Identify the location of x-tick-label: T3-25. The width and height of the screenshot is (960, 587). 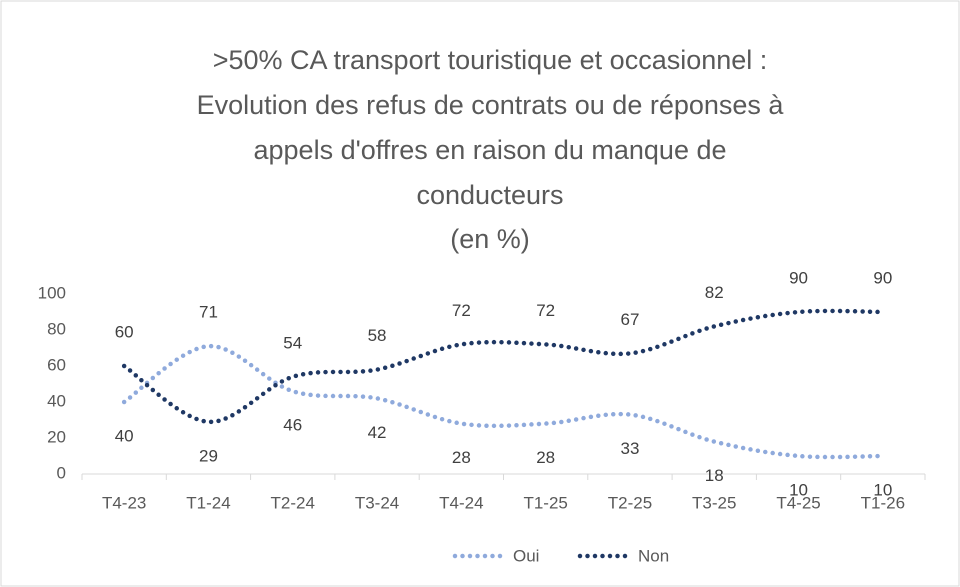
(714, 502).